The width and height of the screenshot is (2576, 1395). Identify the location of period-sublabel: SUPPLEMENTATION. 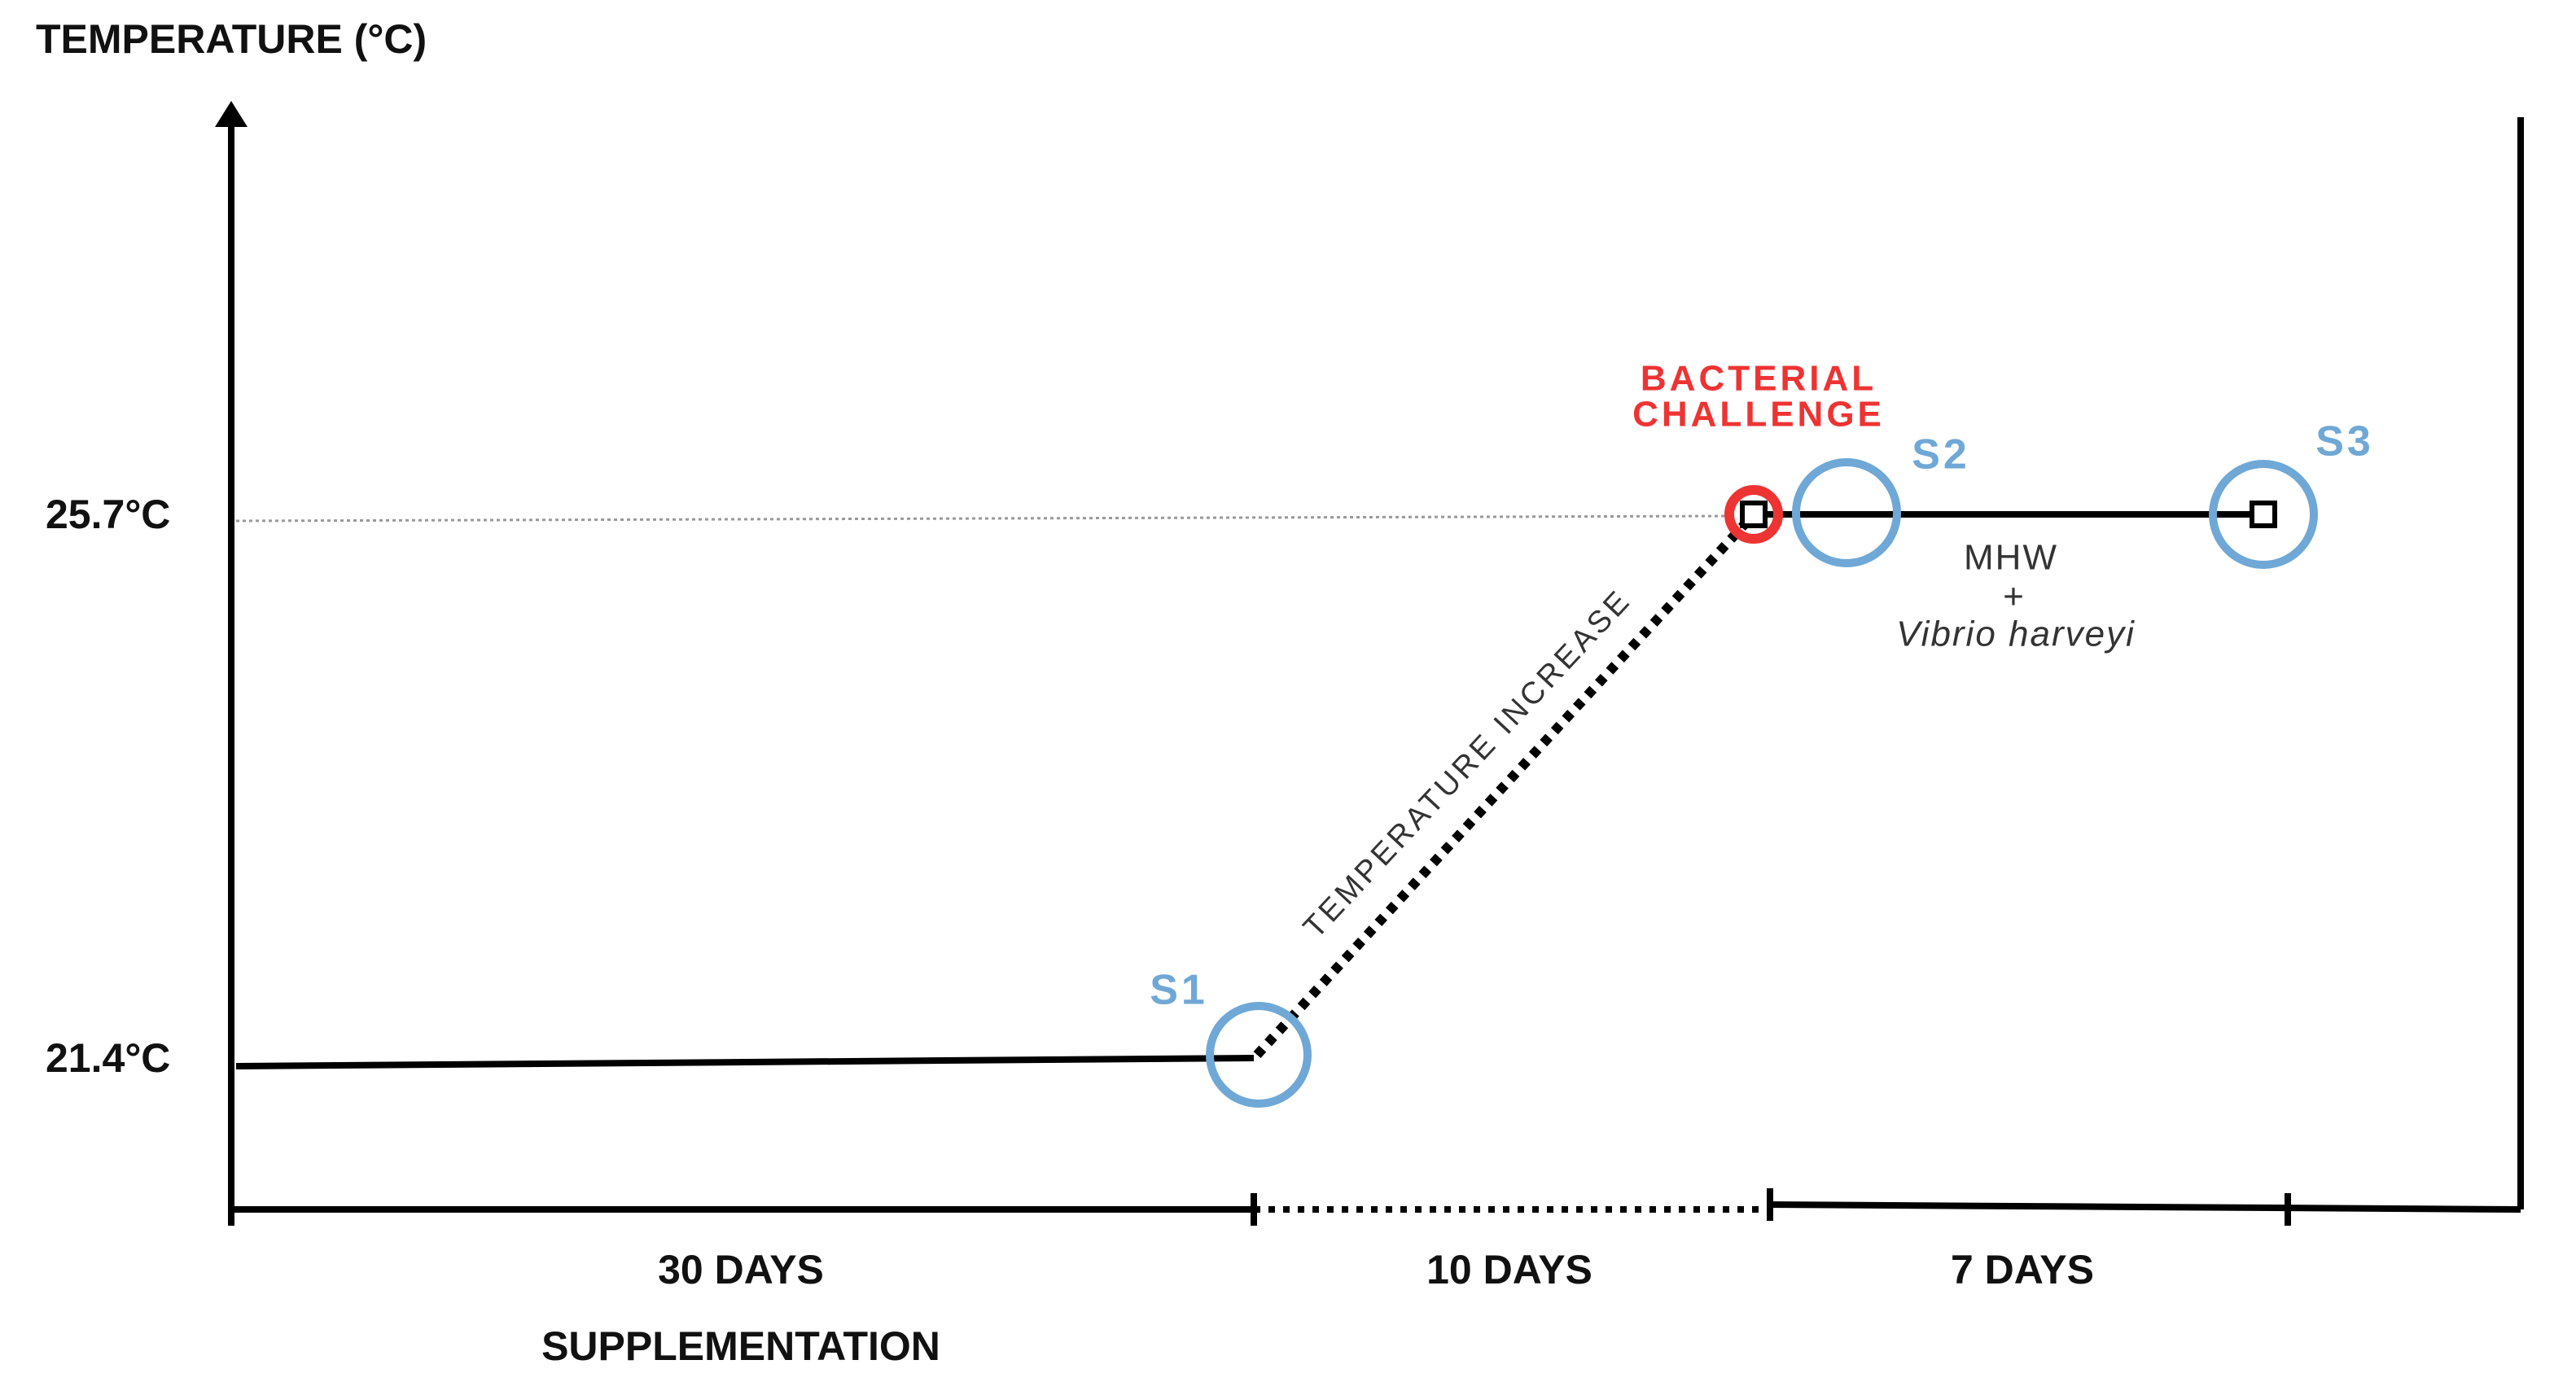
(740, 1346).